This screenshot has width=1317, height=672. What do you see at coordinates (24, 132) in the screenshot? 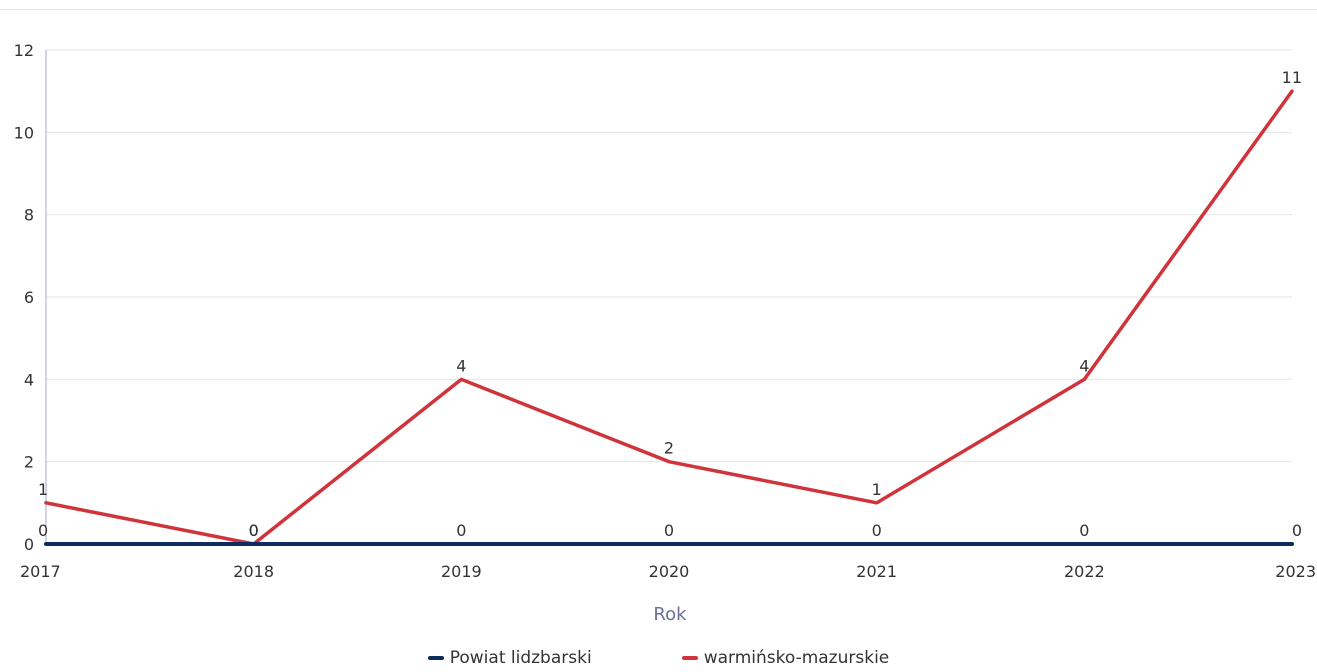
I see `y-tick-label: 10` at bounding box center [24, 132].